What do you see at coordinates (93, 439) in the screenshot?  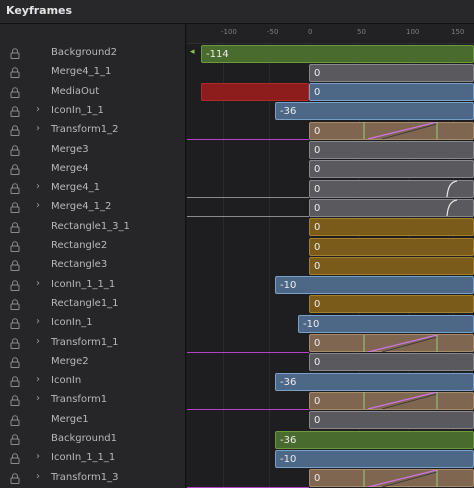 I see `layer-row: Background1` at bounding box center [93, 439].